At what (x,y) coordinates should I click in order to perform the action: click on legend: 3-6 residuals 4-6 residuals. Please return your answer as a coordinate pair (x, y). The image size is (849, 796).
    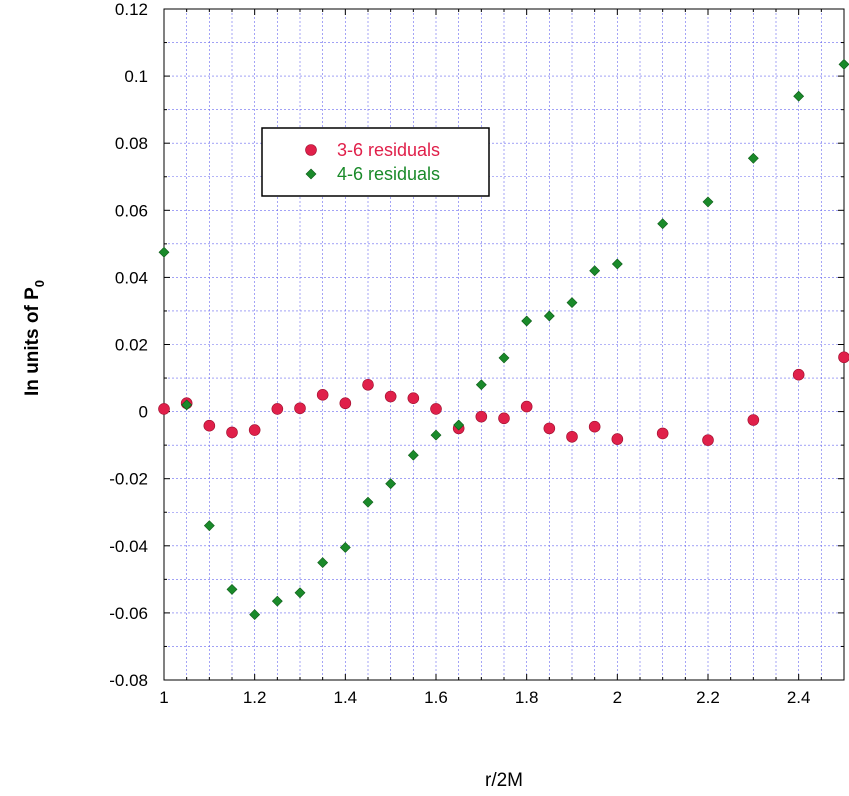
    Looking at the image, I should click on (375, 162).